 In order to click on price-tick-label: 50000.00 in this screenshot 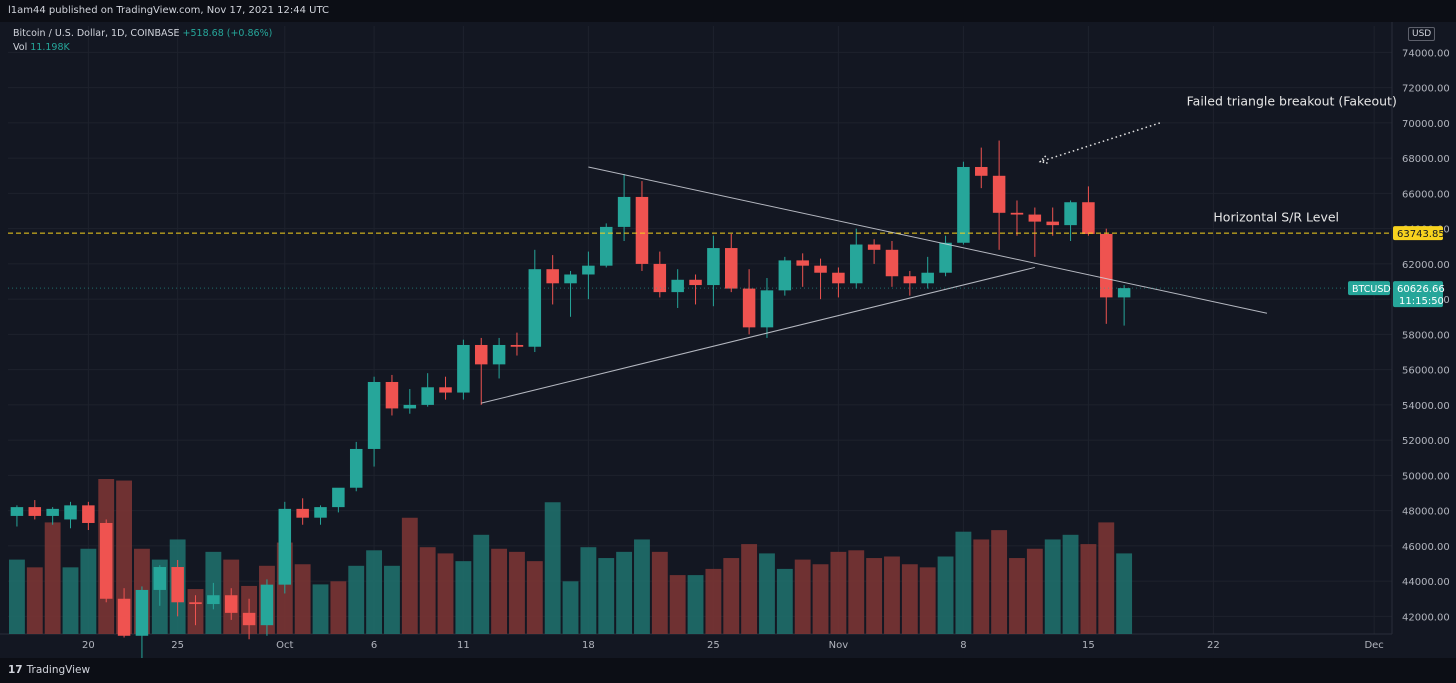, I will do `click(1426, 476)`.